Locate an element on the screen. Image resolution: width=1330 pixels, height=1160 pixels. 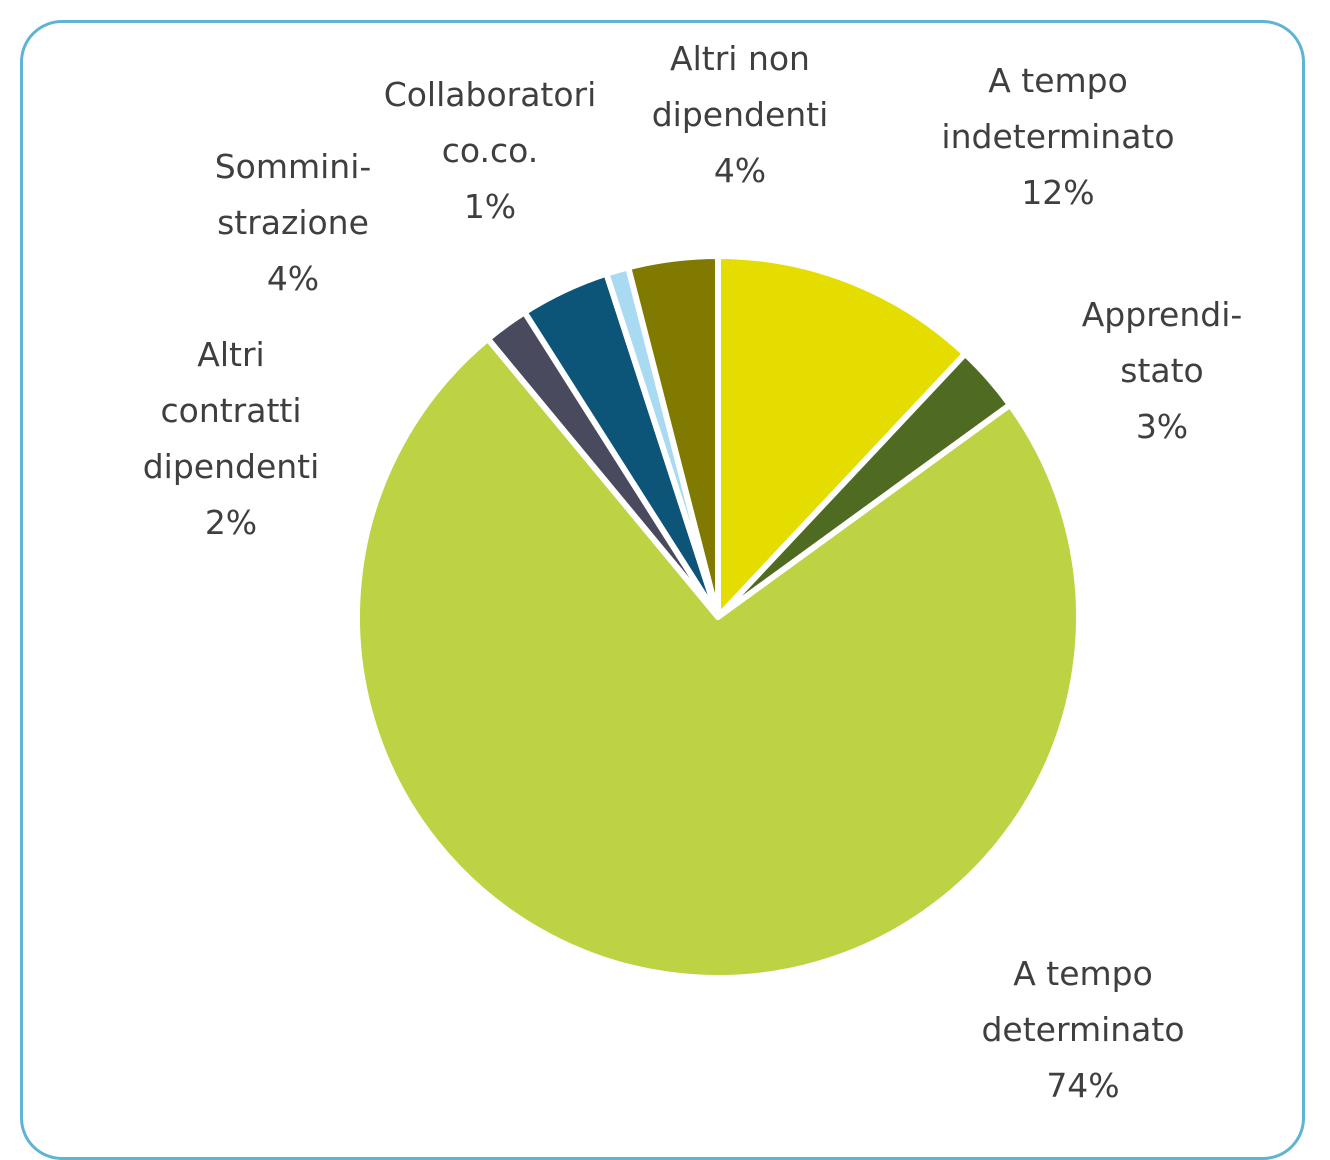
slice-label-line: 2% is located at coordinates (231, 522).